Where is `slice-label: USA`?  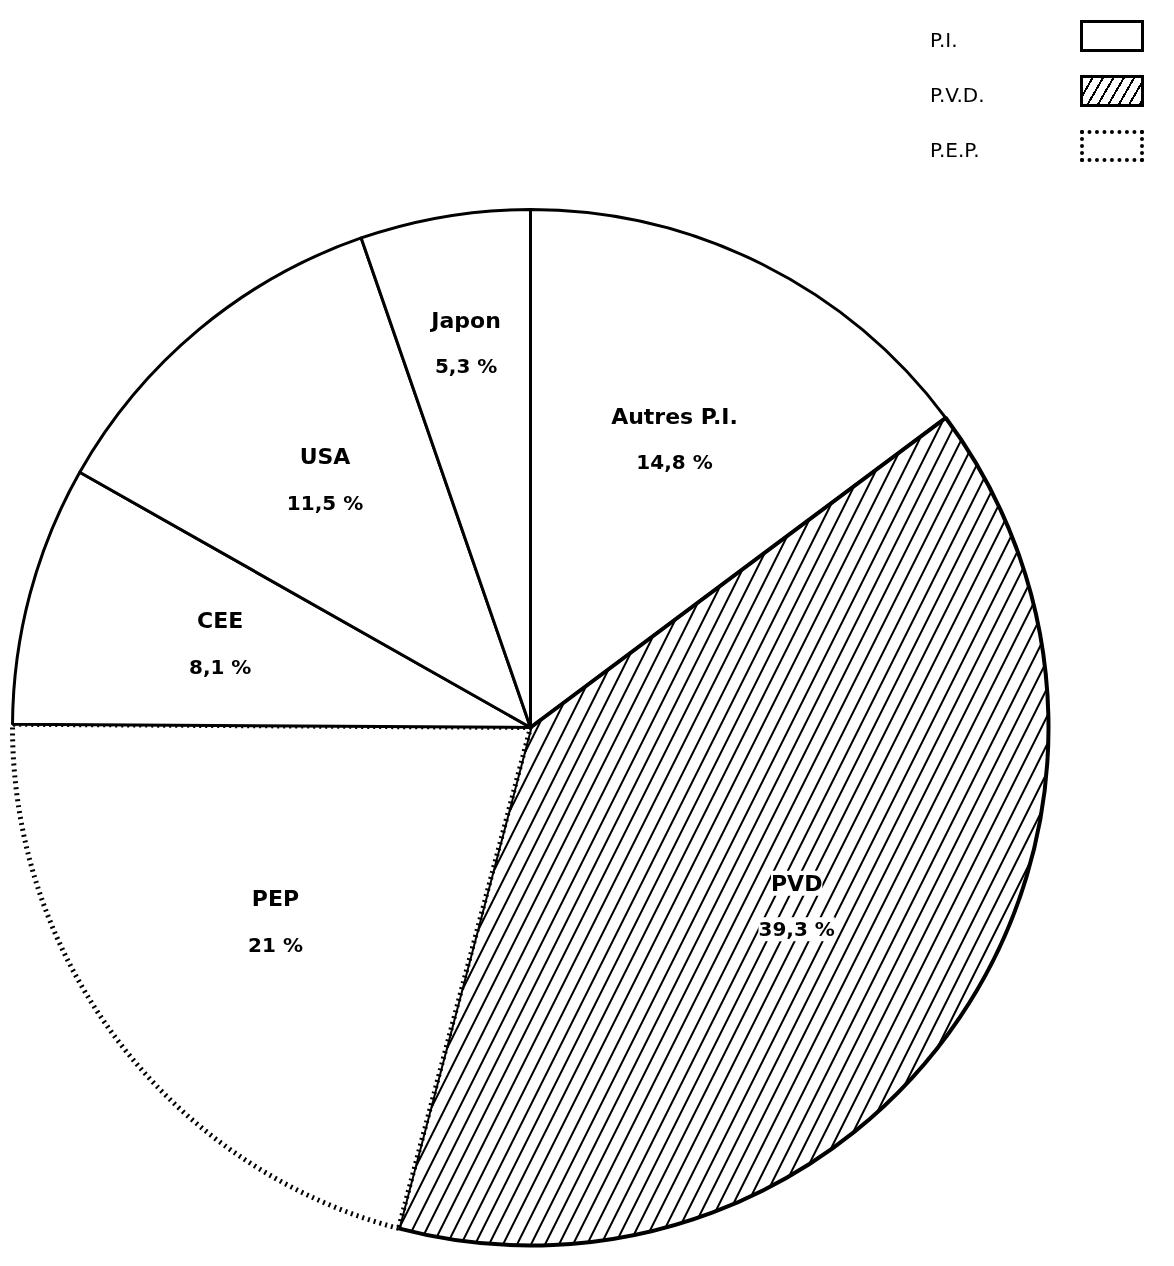
slice-label: USA is located at coordinates (325, 457).